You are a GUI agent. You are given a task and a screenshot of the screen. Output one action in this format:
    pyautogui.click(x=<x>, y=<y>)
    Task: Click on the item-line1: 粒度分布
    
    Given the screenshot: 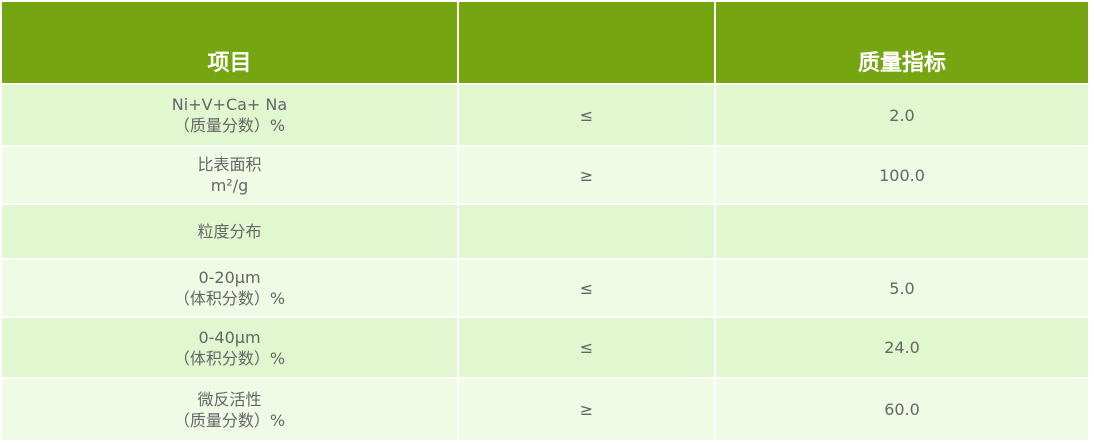 What is the action you would take?
    pyautogui.click(x=229, y=231)
    